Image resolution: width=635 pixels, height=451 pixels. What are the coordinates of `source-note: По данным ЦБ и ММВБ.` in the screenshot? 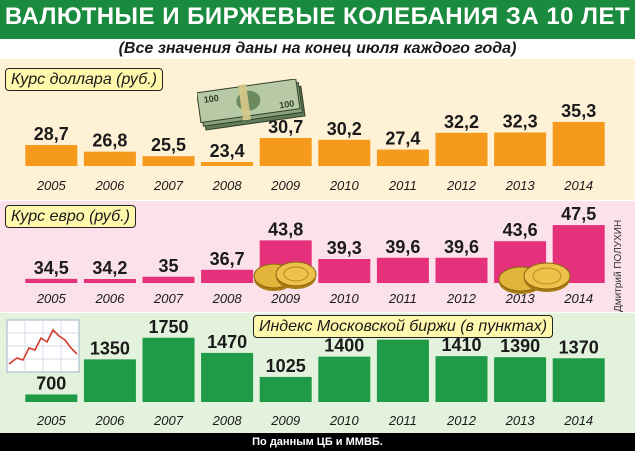 It's located at (317, 442).